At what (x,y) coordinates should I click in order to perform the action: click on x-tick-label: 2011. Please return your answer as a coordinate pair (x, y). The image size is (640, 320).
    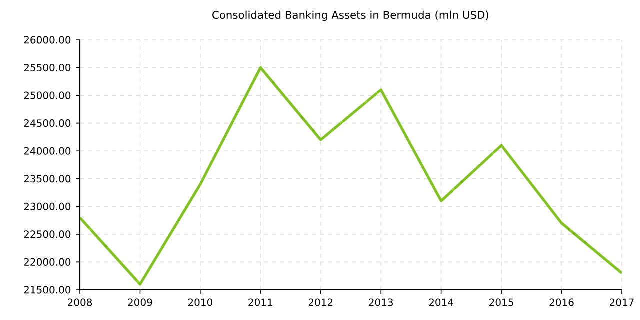
    Looking at the image, I should click on (260, 302).